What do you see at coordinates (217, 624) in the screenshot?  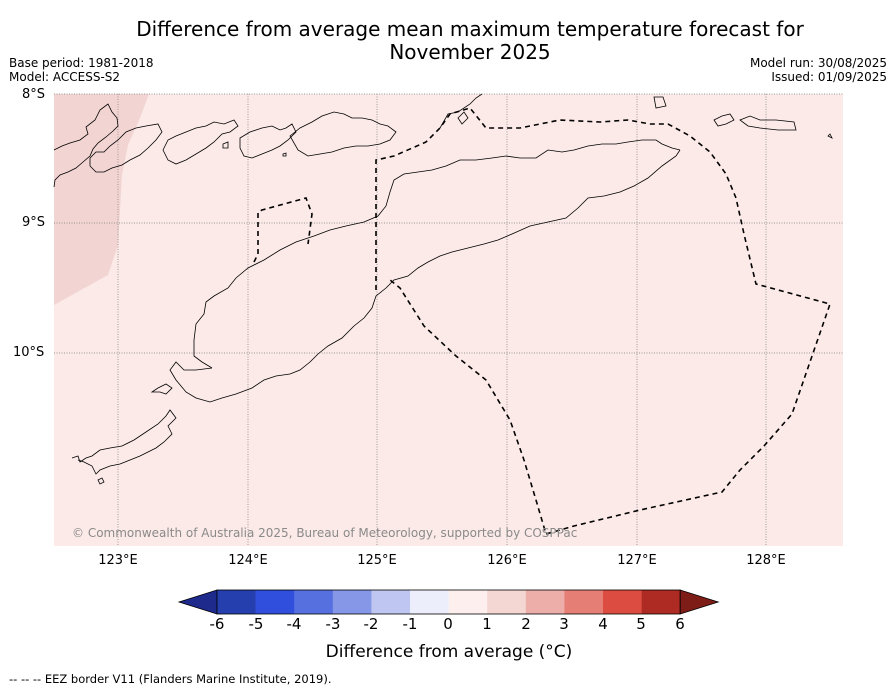 I see `cb-tick-minus6: -6` at bounding box center [217, 624].